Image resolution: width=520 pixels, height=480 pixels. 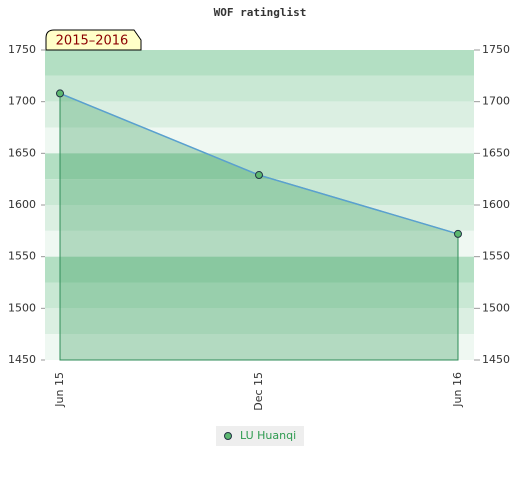 I want to click on y2-tick-label: 1450, so click(x=496, y=359).